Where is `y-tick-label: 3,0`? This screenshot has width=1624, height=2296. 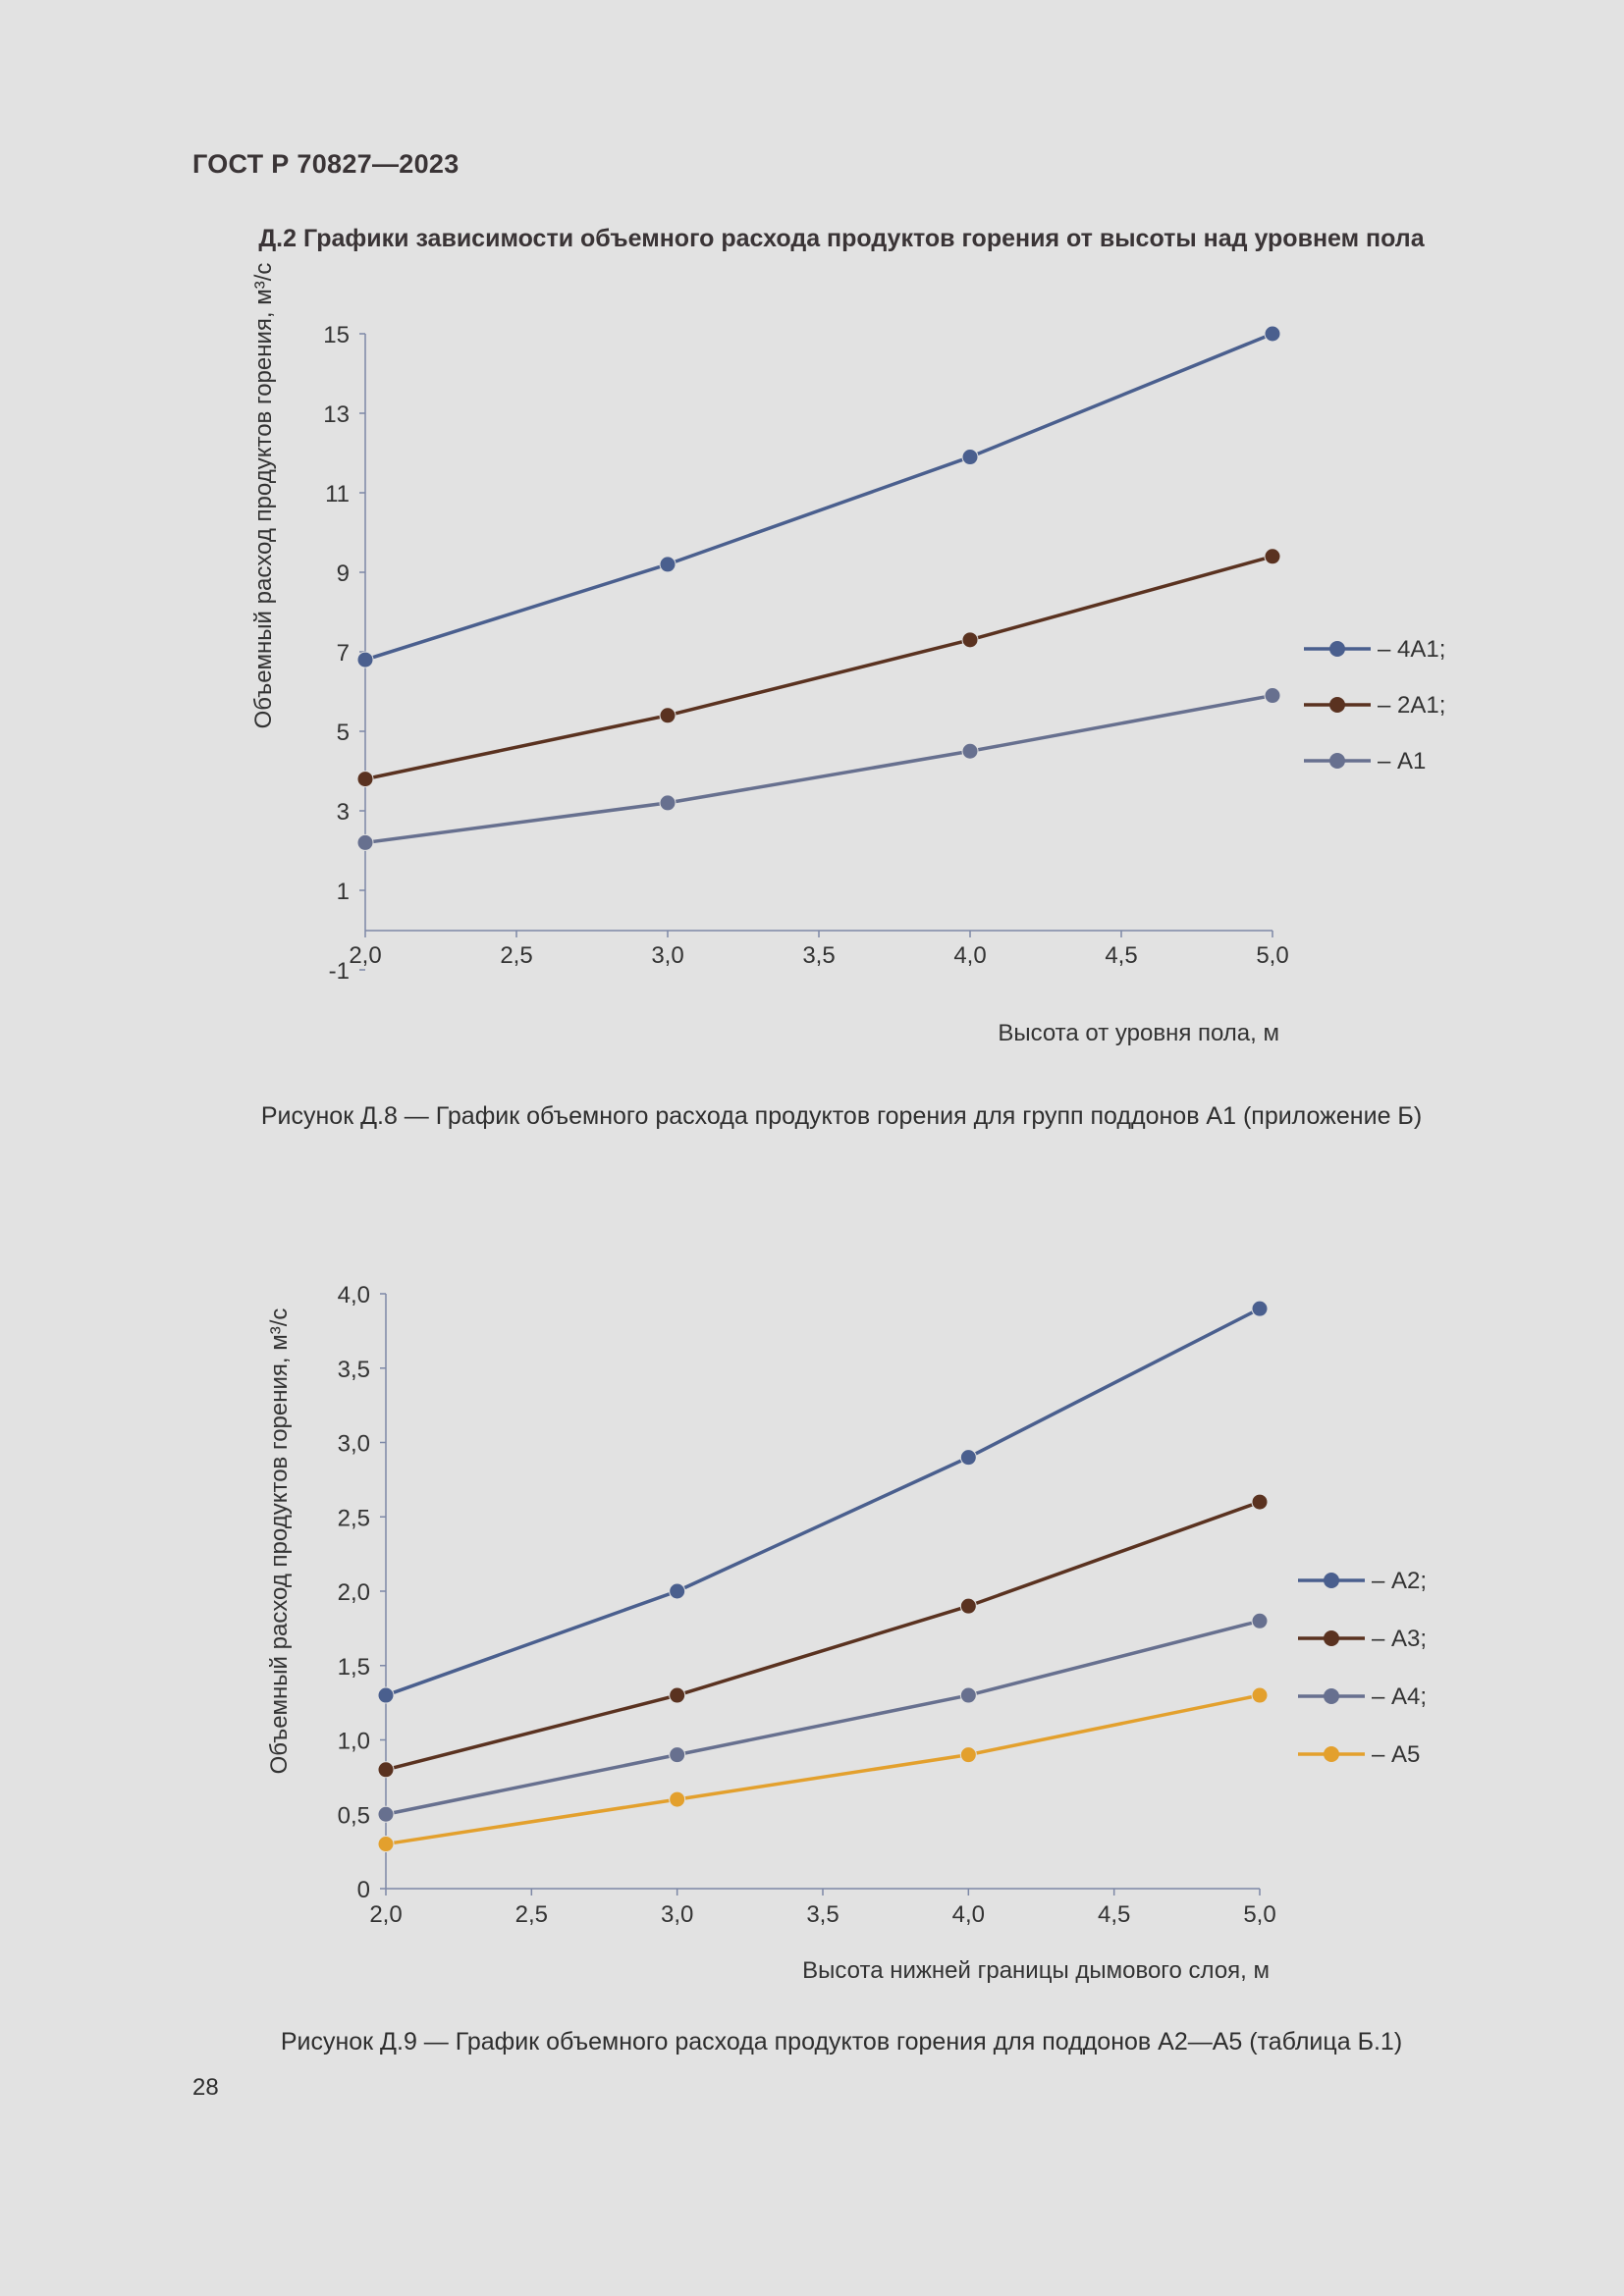
y-tick-label: 3,0 is located at coordinates (354, 1444).